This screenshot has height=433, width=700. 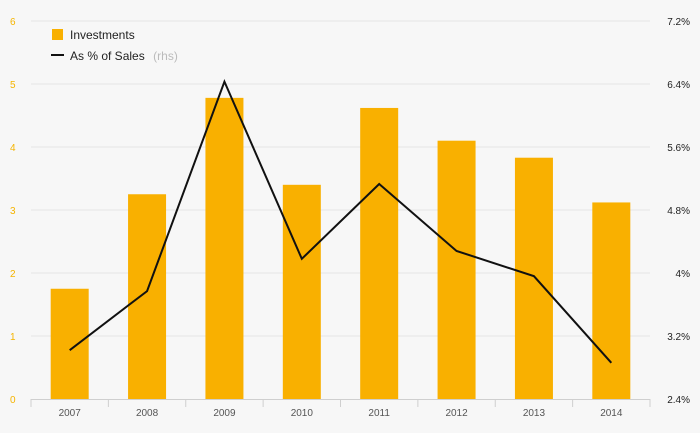 What do you see at coordinates (456, 413) in the screenshot?
I see `x-tick-label-2012: 2012` at bounding box center [456, 413].